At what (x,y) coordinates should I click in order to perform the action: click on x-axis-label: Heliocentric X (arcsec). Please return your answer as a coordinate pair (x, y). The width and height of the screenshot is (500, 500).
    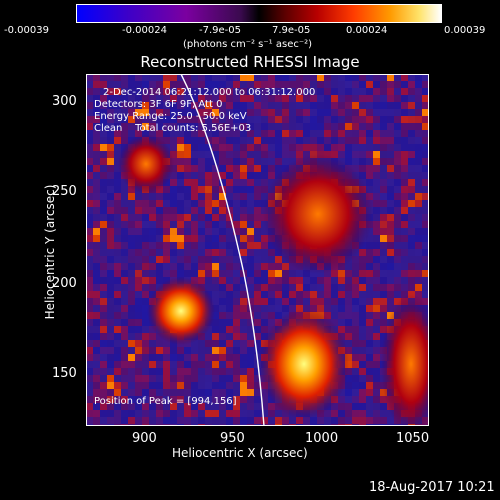
    Looking at the image, I should click on (240, 453).